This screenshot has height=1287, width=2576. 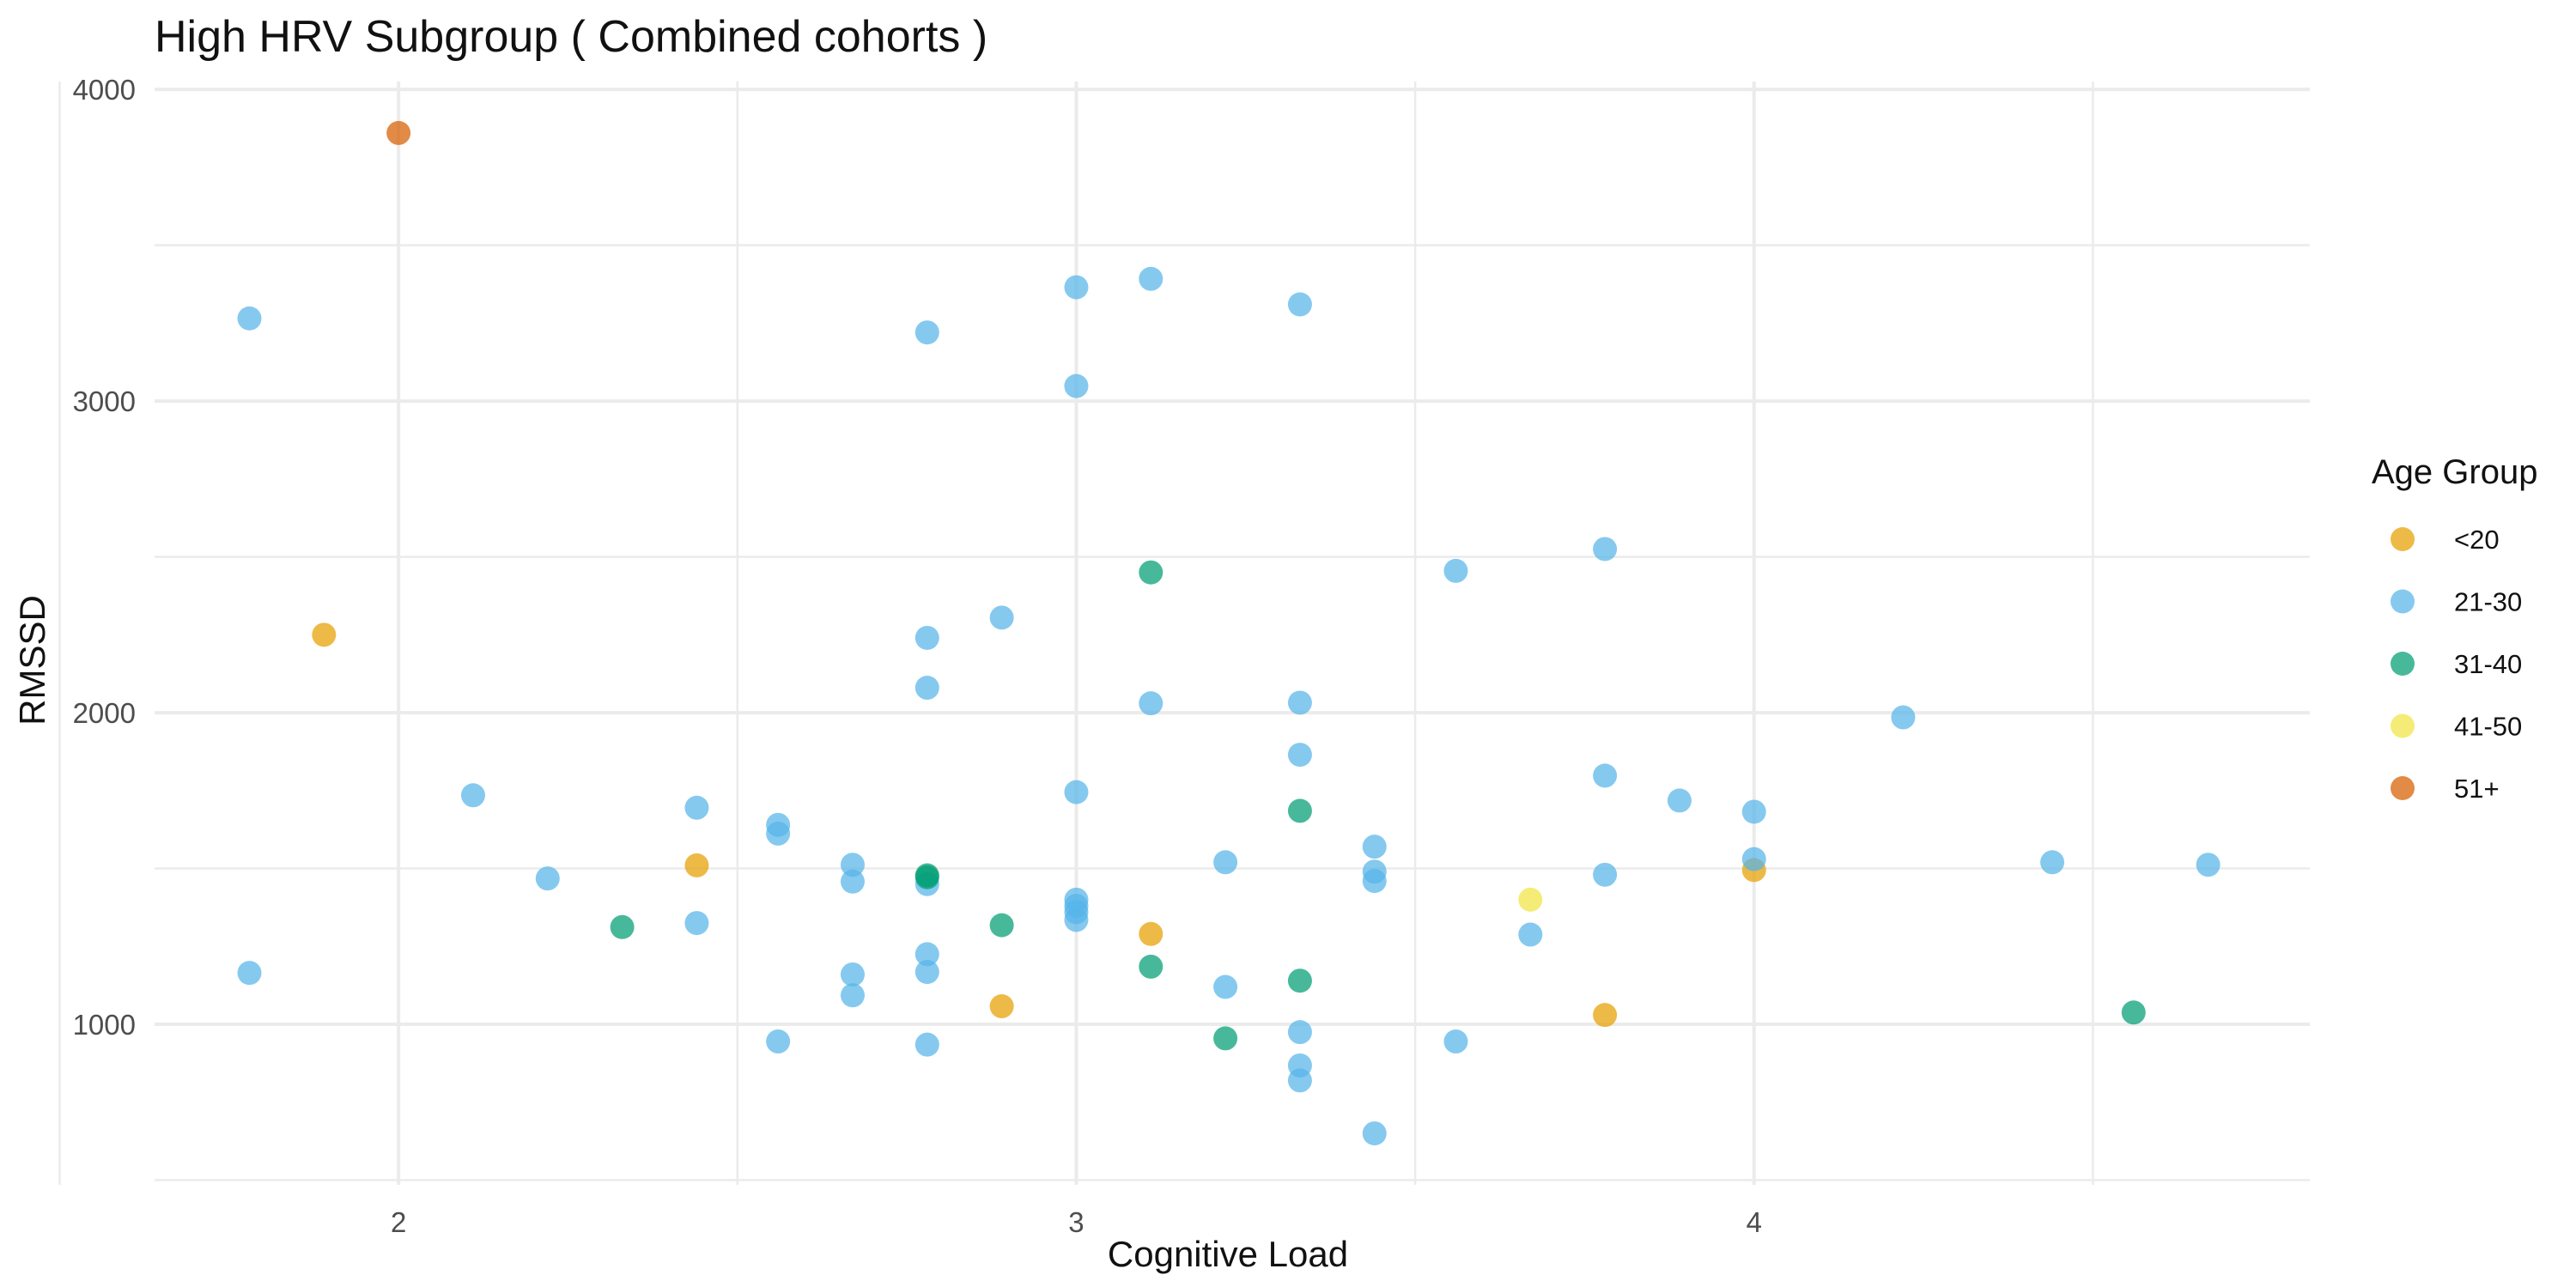 I want to click on y-tick-label: 1000, so click(x=104, y=1025).